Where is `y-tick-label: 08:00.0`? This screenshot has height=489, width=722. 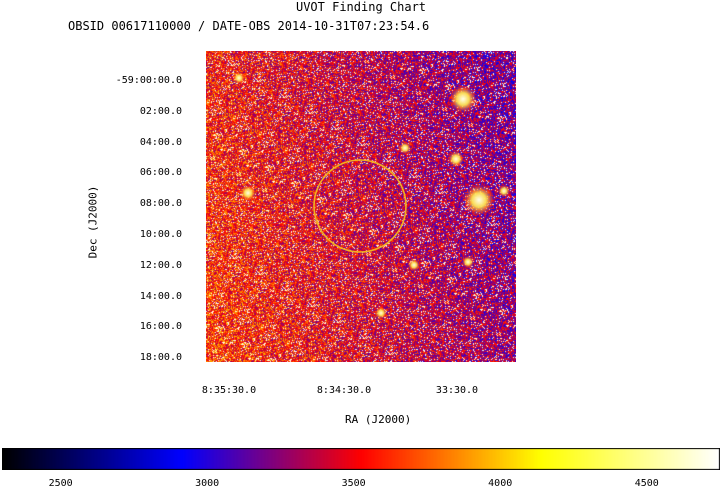
y-tick-label: 08:00.0 is located at coordinates (160, 204).